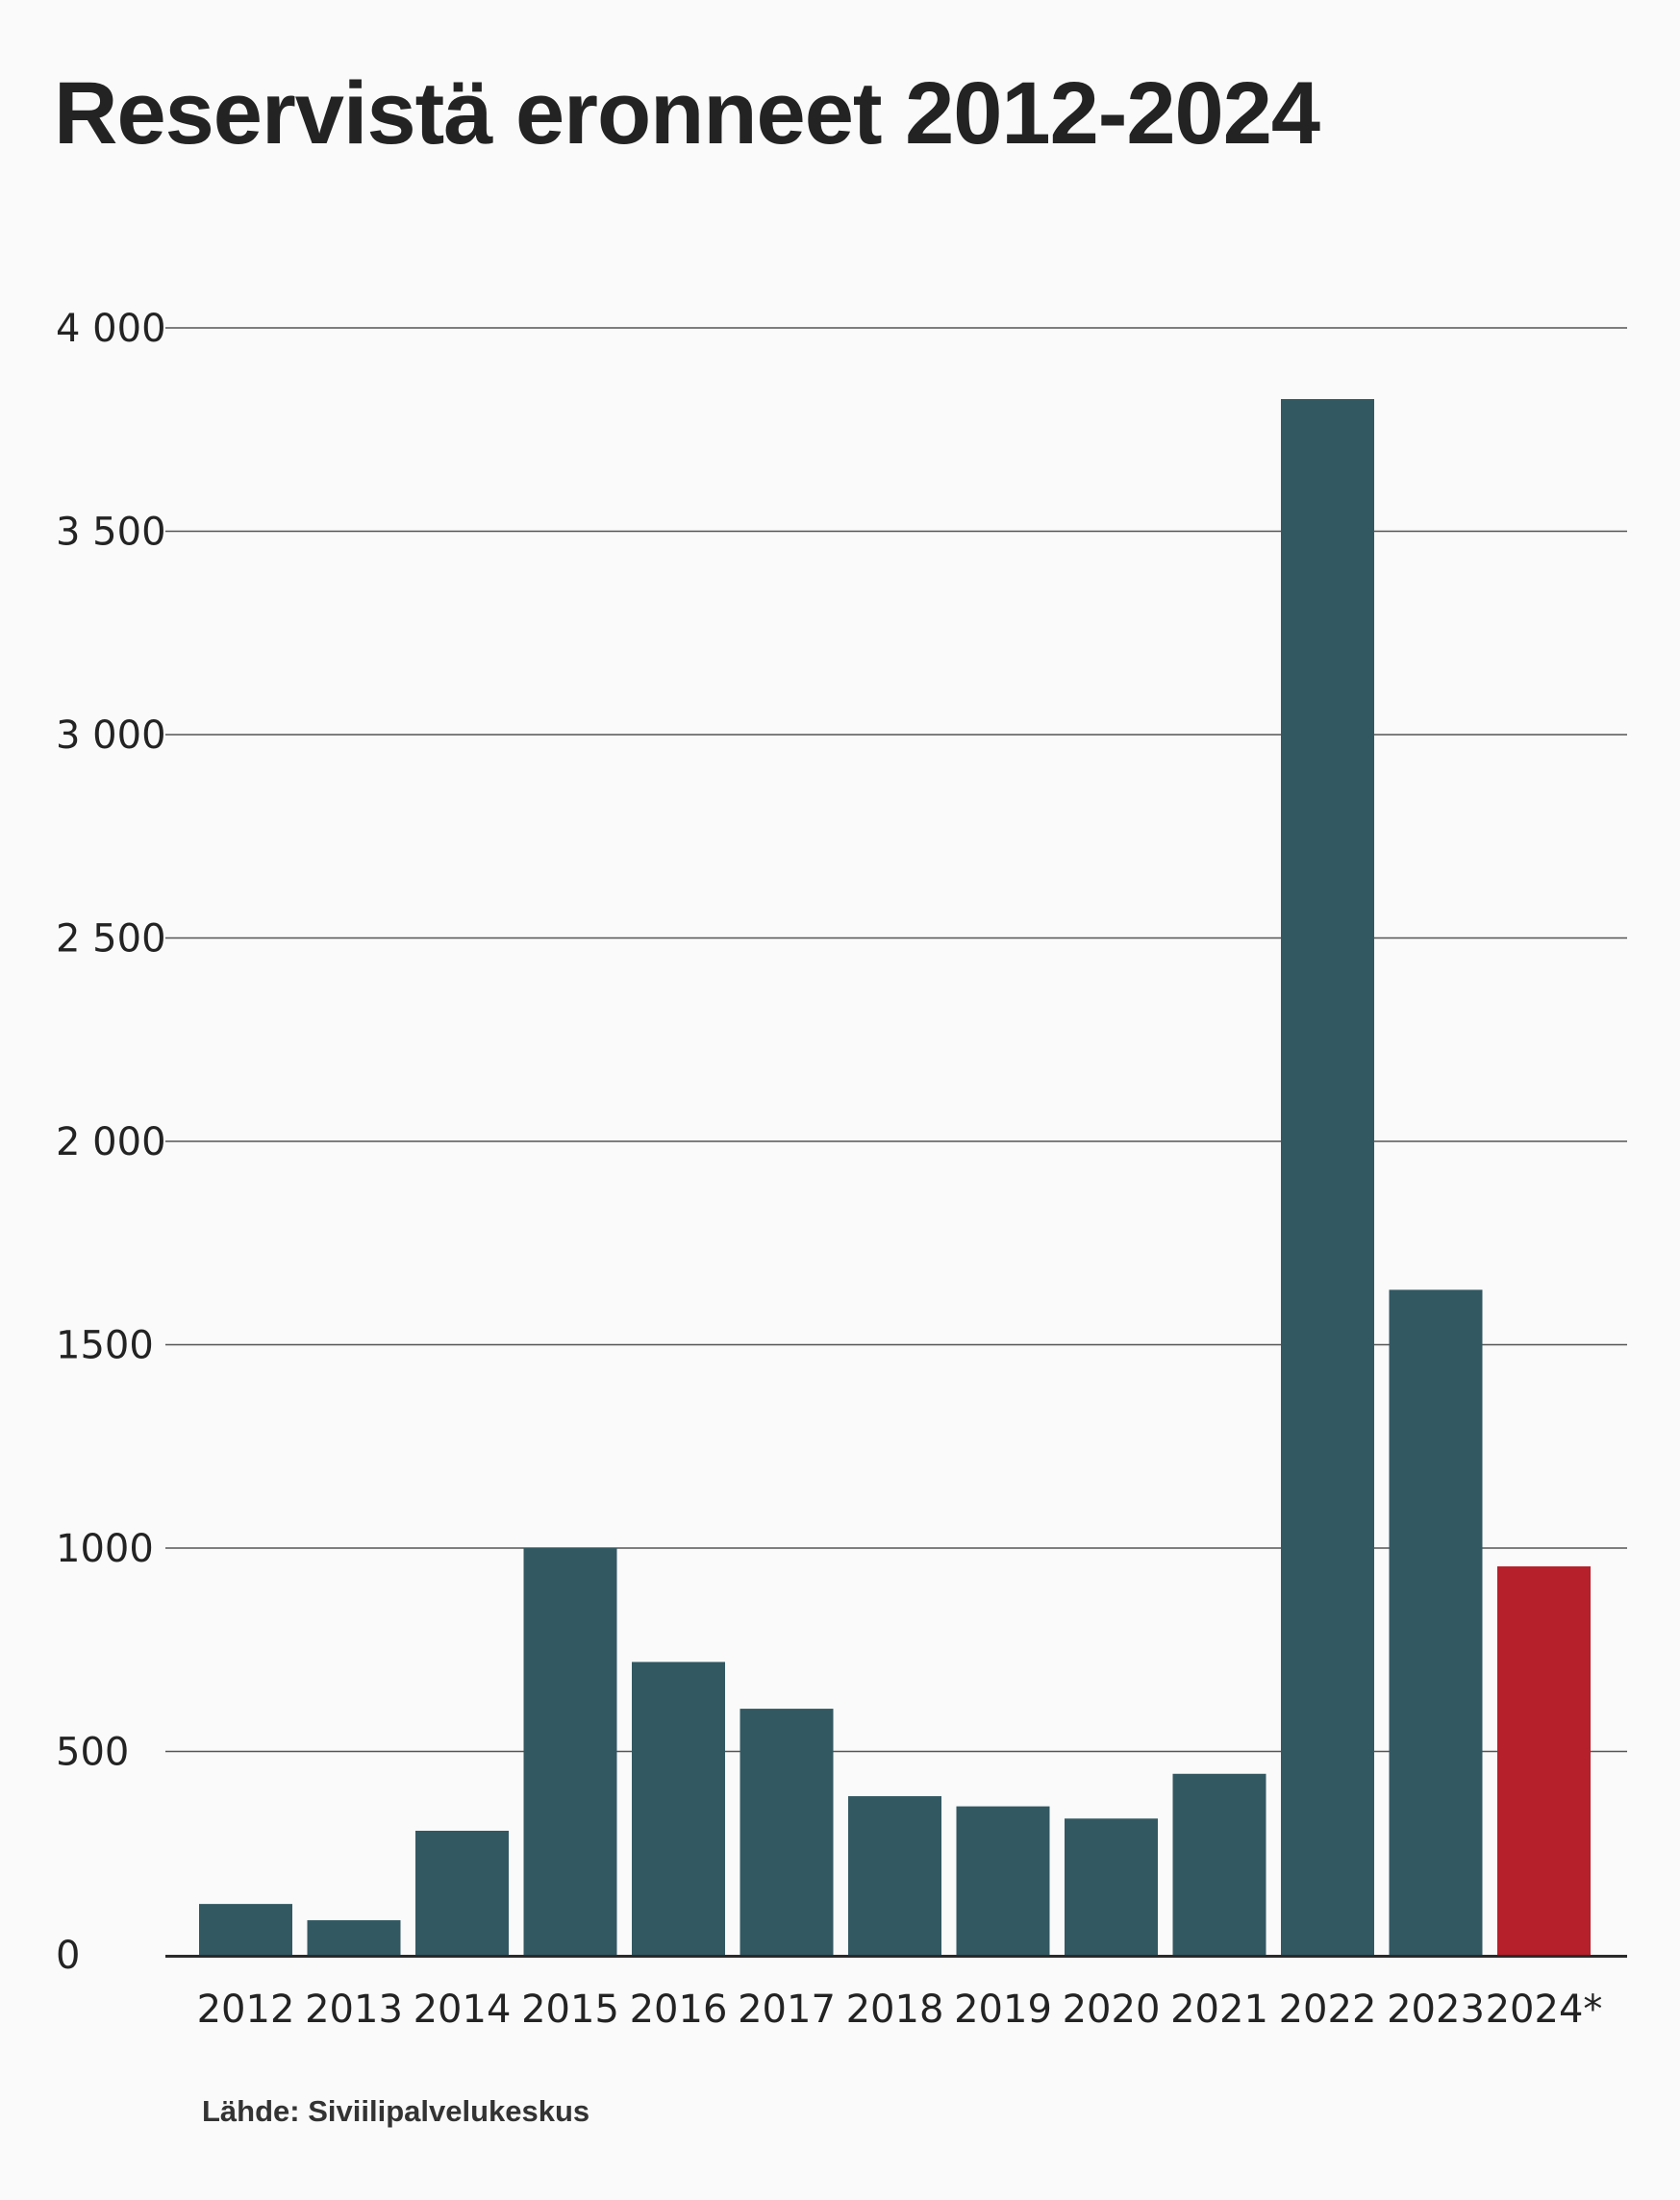  Describe the element at coordinates (1219, 2010) in the screenshot. I see `x-tick-label: 2021` at that location.